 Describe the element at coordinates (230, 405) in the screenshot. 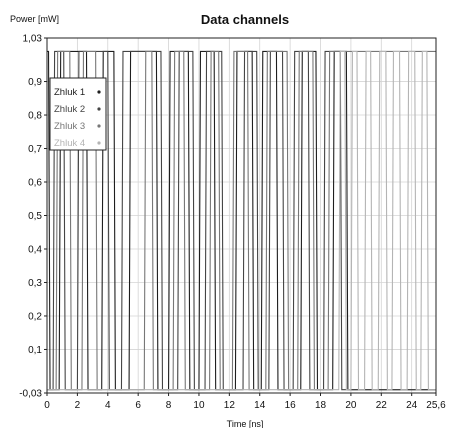

I see `x-tick-label: 12` at that location.